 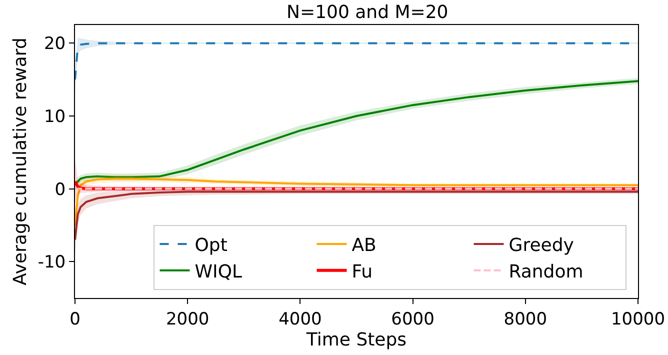 What do you see at coordinates (21, 162) in the screenshot?
I see `y-axis-title: Average cumulative reward` at bounding box center [21, 162].